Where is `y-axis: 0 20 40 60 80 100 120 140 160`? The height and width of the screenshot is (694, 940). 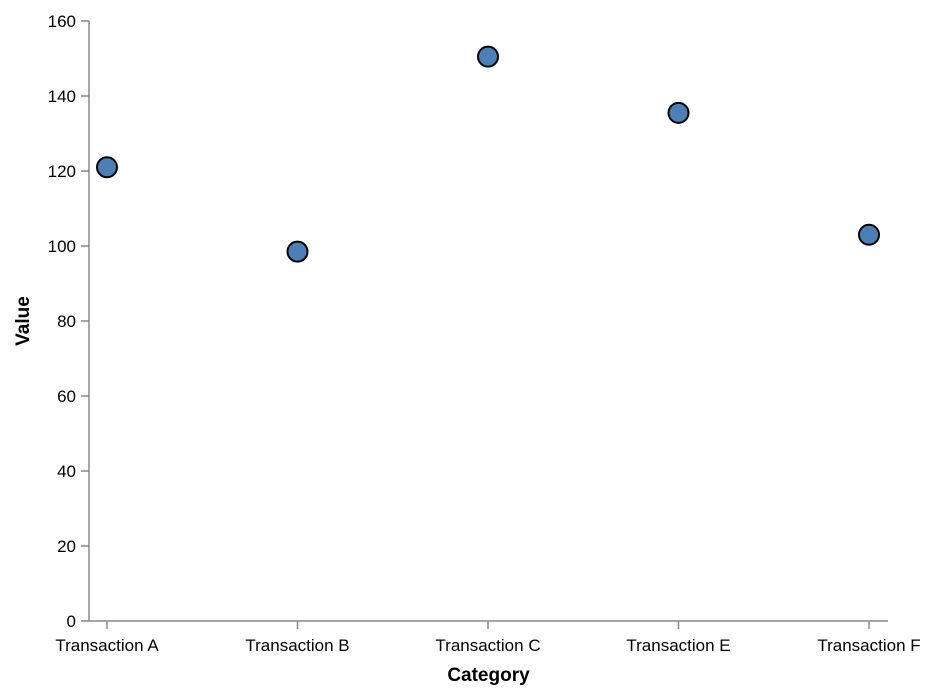 y-axis: 0 20 40 60 80 100 120 140 160 is located at coordinates (69, 321).